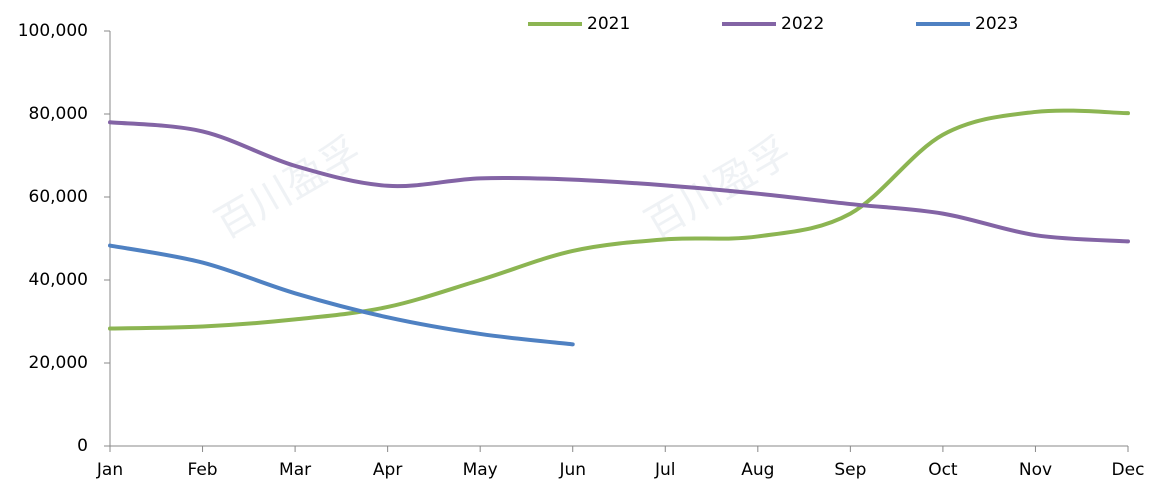 Image resolution: width=1151 pixels, height=481 pixels. What do you see at coordinates (58, 280) in the screenshot?
I see `y-tick-label: 40,000` at bounding box center [58, 280].